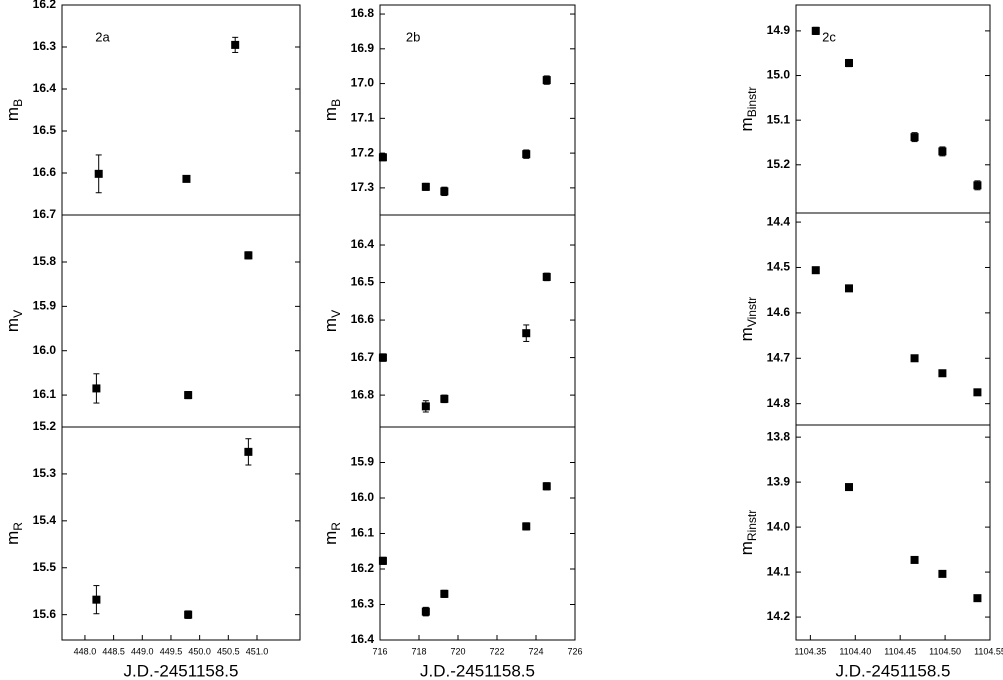 The width and height of the screenshot is (1003, 680). Describe the element at coordinates (779, 436) in the screenshot. I see `y-tick-label: 13.8` at that location.